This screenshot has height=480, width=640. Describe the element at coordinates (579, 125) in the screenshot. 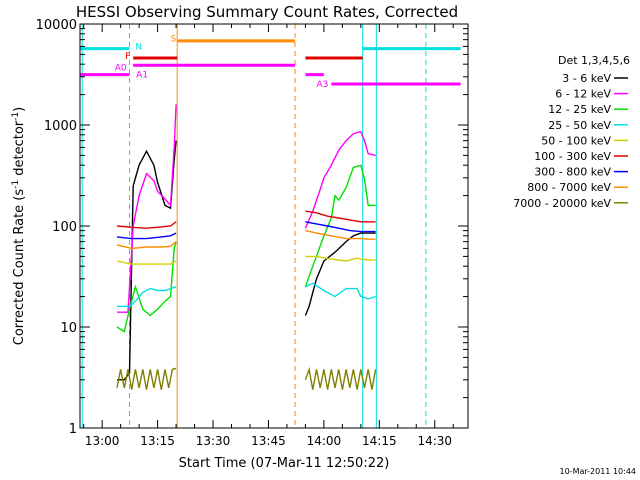

I see `legend-label-3: 25 - 50 keV` at that location.